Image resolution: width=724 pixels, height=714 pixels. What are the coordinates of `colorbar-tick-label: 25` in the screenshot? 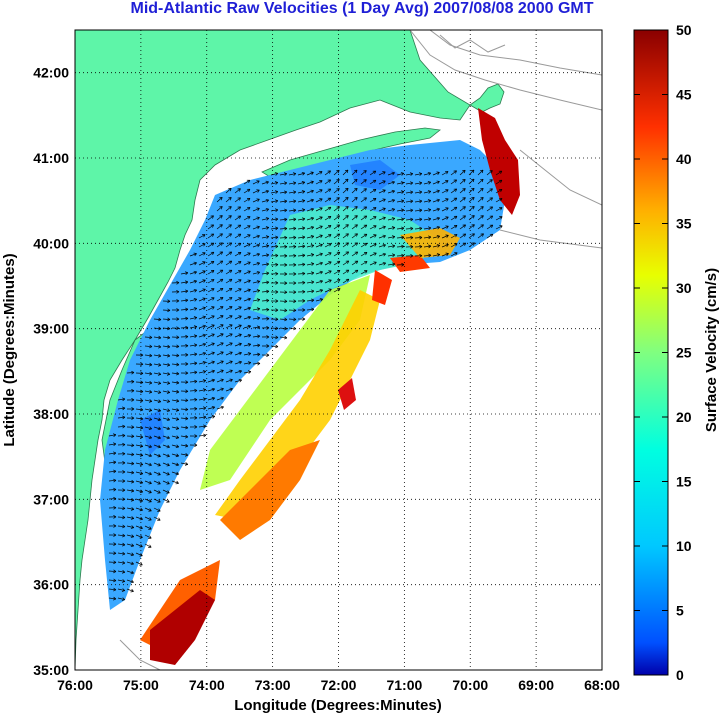 It's located at (684, 353).